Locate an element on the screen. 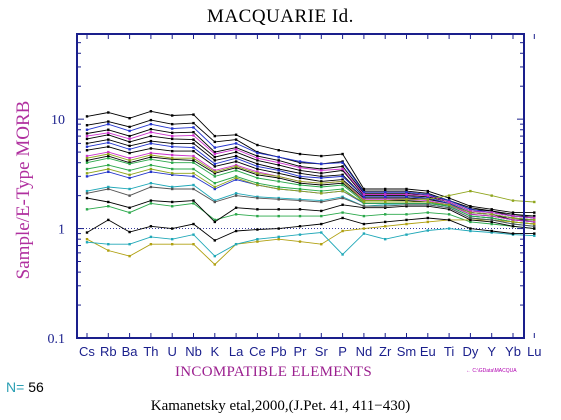 This screenshot has width=561, height=420. x-tick-label: Ce is located at coordinates (257, 351).